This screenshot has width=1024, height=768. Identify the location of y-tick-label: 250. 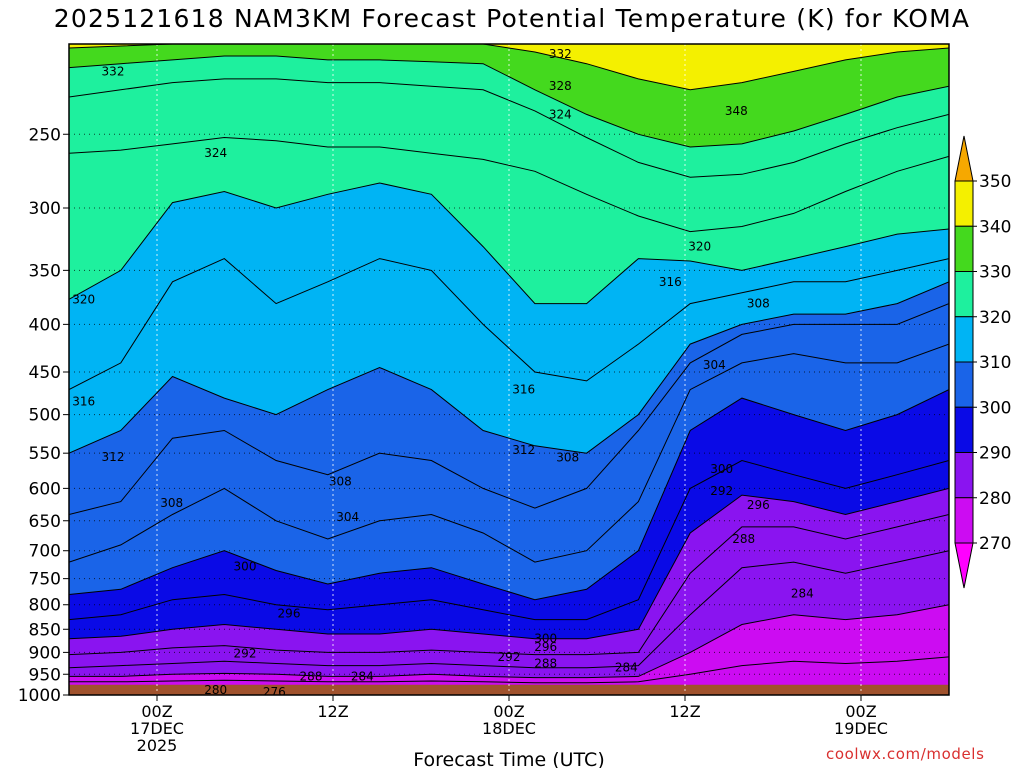
(45, 135).